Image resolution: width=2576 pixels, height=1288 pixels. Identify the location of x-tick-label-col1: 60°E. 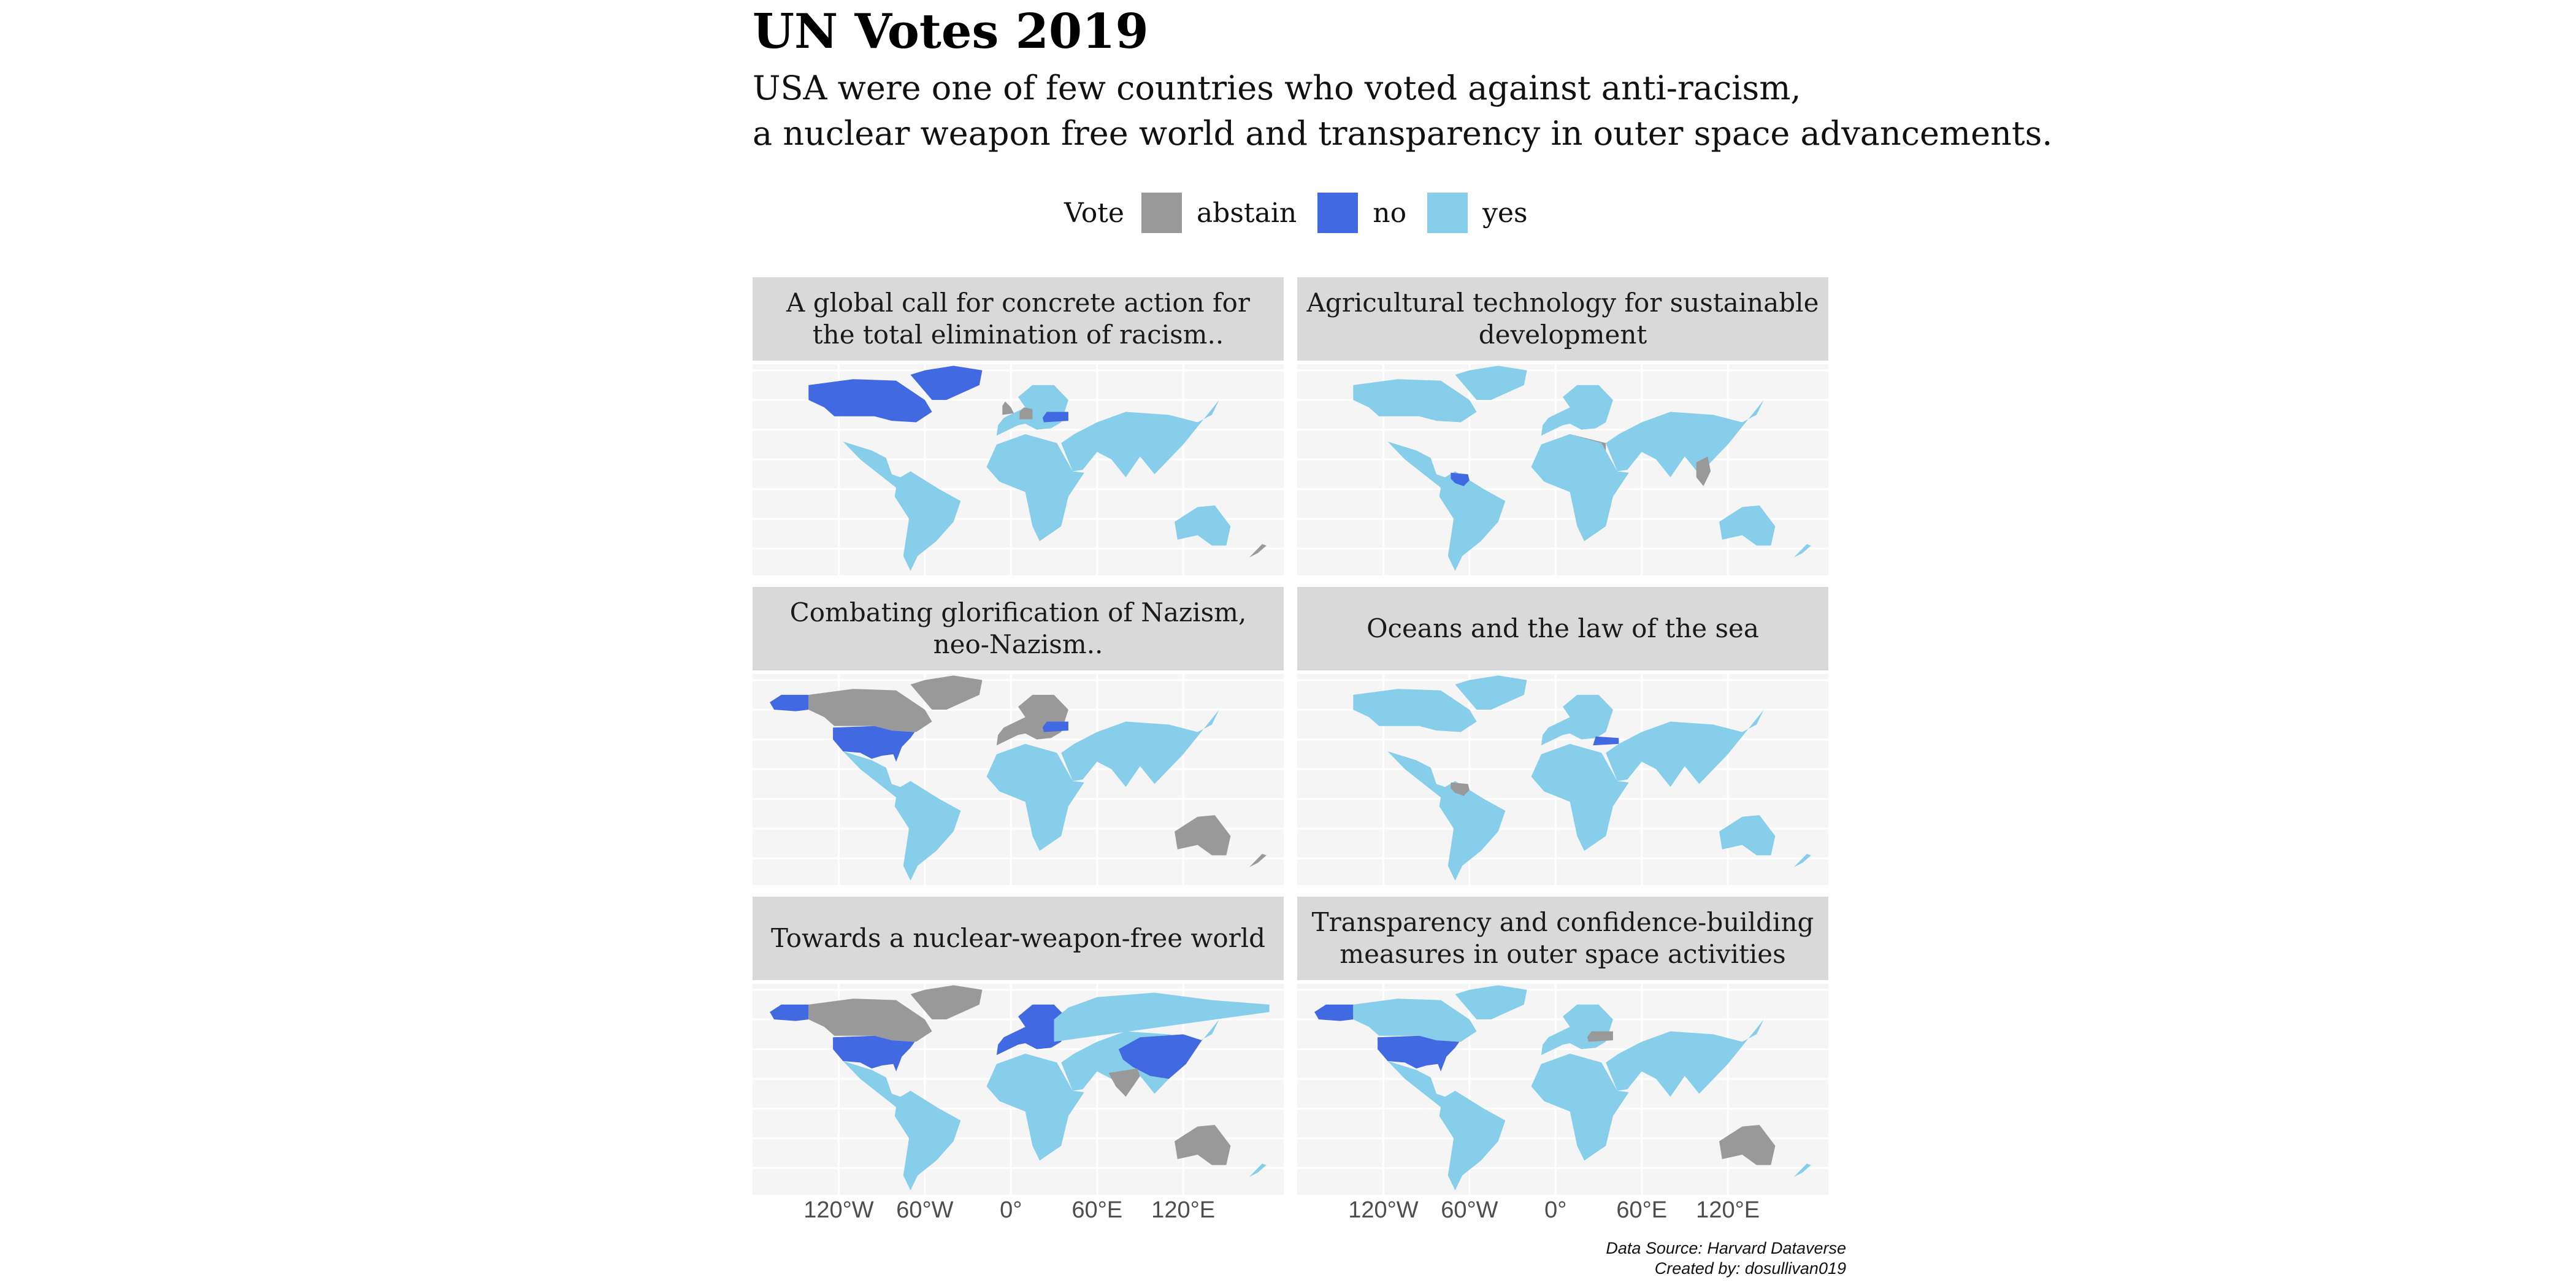
(1097, 1210).